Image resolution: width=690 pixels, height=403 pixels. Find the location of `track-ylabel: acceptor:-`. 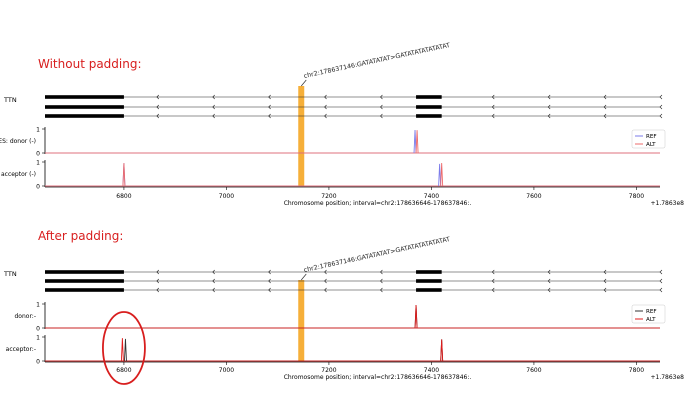

track-ylabel: acceptor:- is located at coordinates (21, 349).